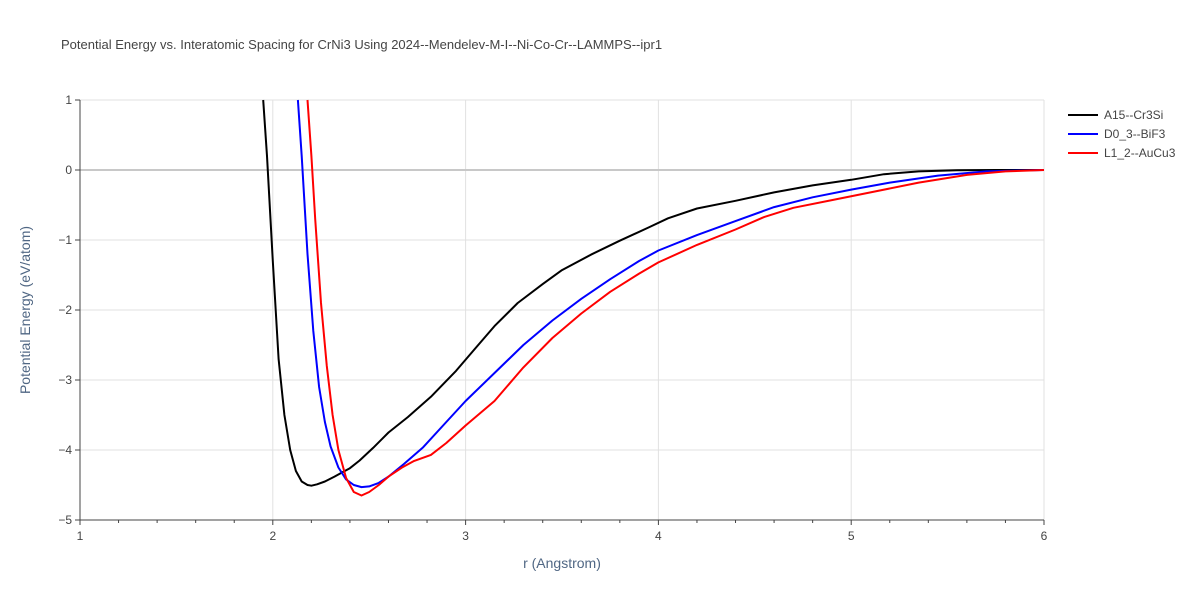 This screenshot has height=600, width=1200. Describe the element at coordinates (562, 563) in the screenshot. I see `x-axis-title: r (Angstrom)` at that location.